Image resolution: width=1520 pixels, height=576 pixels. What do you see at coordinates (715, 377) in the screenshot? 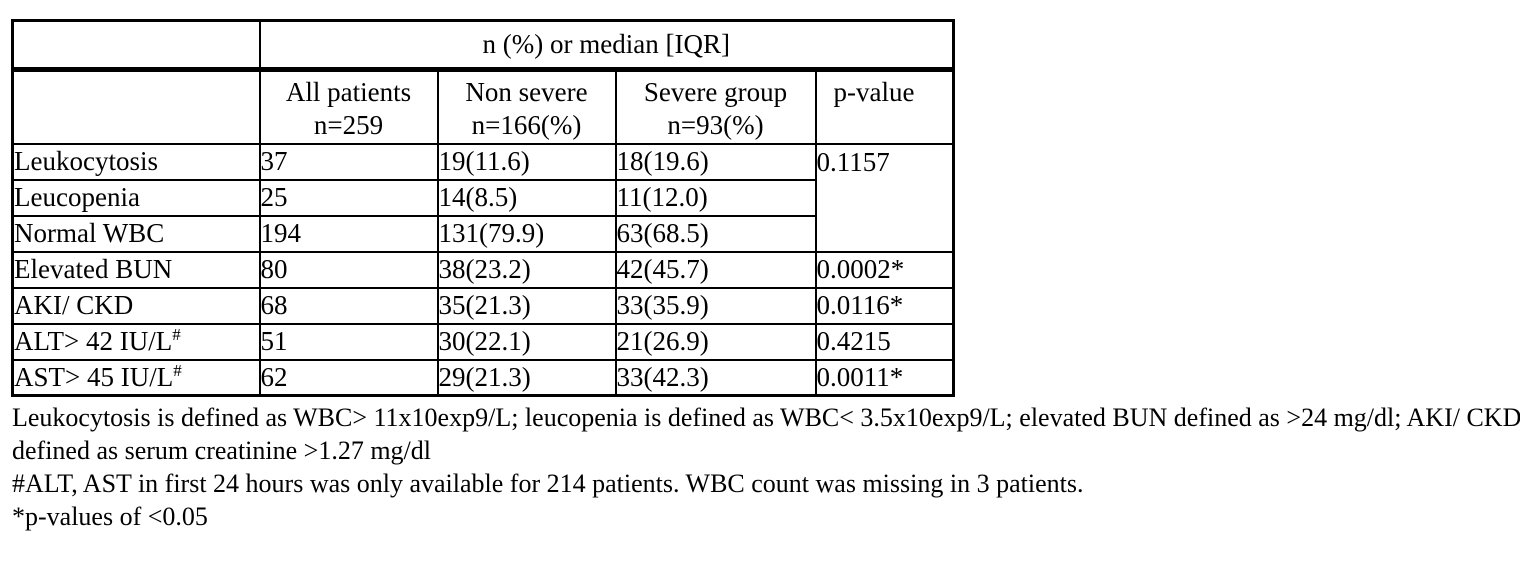
I see `severe-group-cell: 33(42.3)` at bounding box center [715, 377].